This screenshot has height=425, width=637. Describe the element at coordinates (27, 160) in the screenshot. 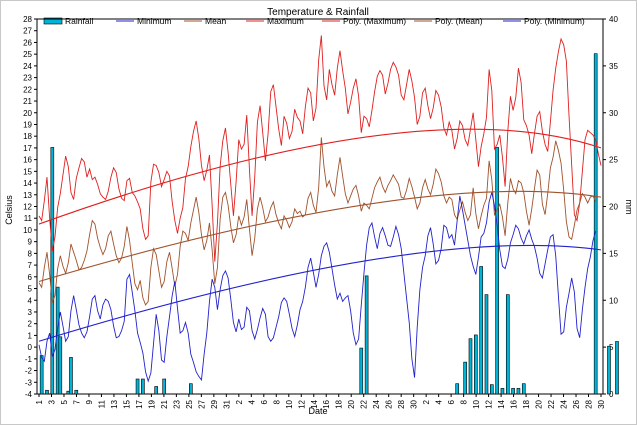

I see `left-tick-label: 16` at that location.